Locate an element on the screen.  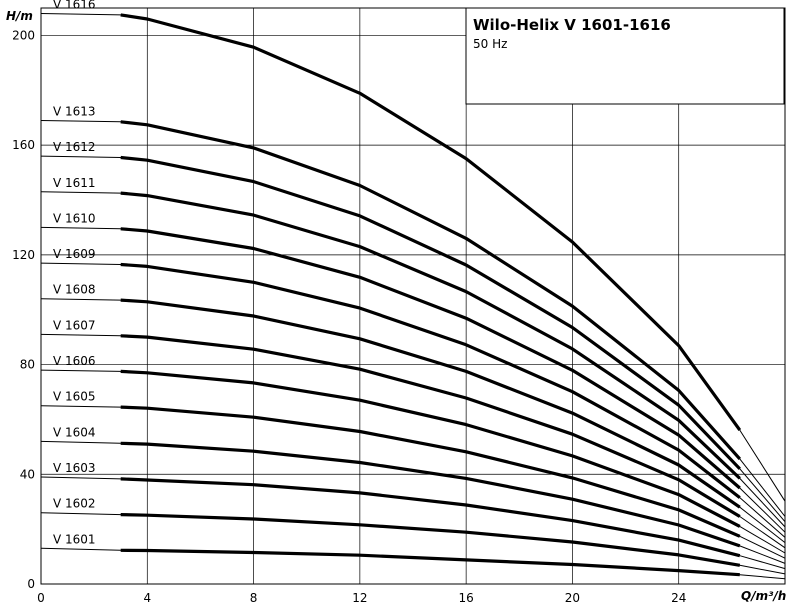
y-tick-label: 200 is located at coordinates (23, 35).